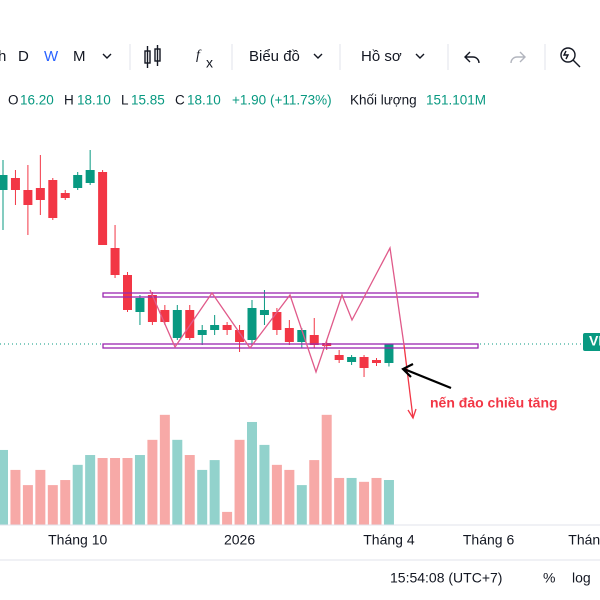  I want to click on annotation: nến đảo chiều tăng, so click(494, 403).